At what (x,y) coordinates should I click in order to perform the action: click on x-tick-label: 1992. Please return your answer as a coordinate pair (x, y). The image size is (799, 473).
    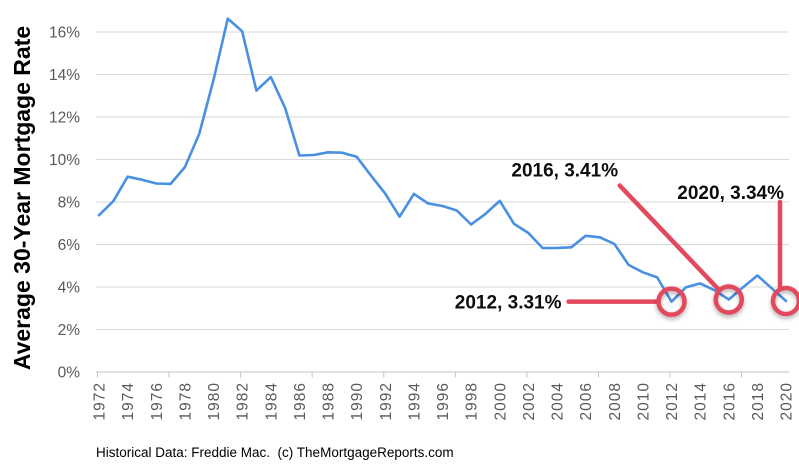
    Looking at the image, I should click on (386, 401).